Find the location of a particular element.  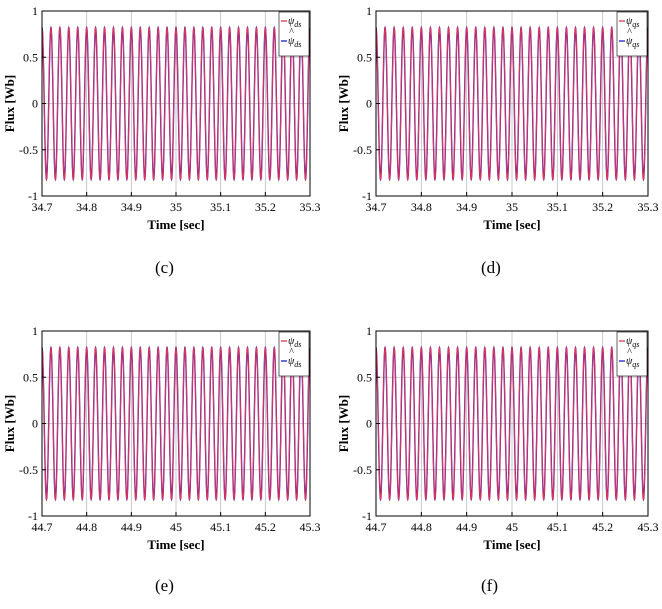

panel-caption-c: (c) is located at coordinates (164, 267).